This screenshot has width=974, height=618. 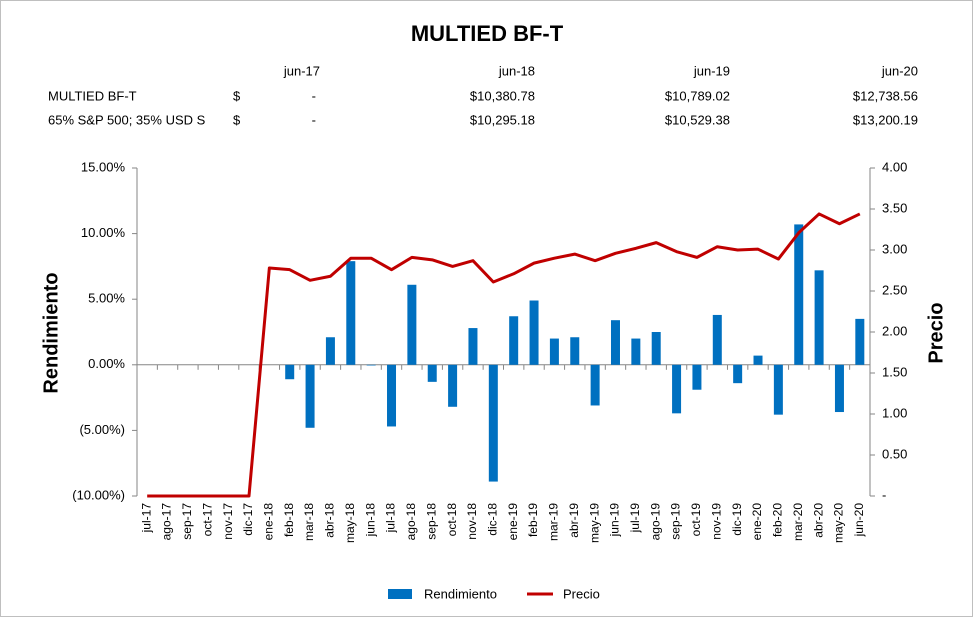 What do you see at coordinates (370, 520) in the screenshot?
I see `x-tick-label: jun-18` at bounding box center [370, 520].